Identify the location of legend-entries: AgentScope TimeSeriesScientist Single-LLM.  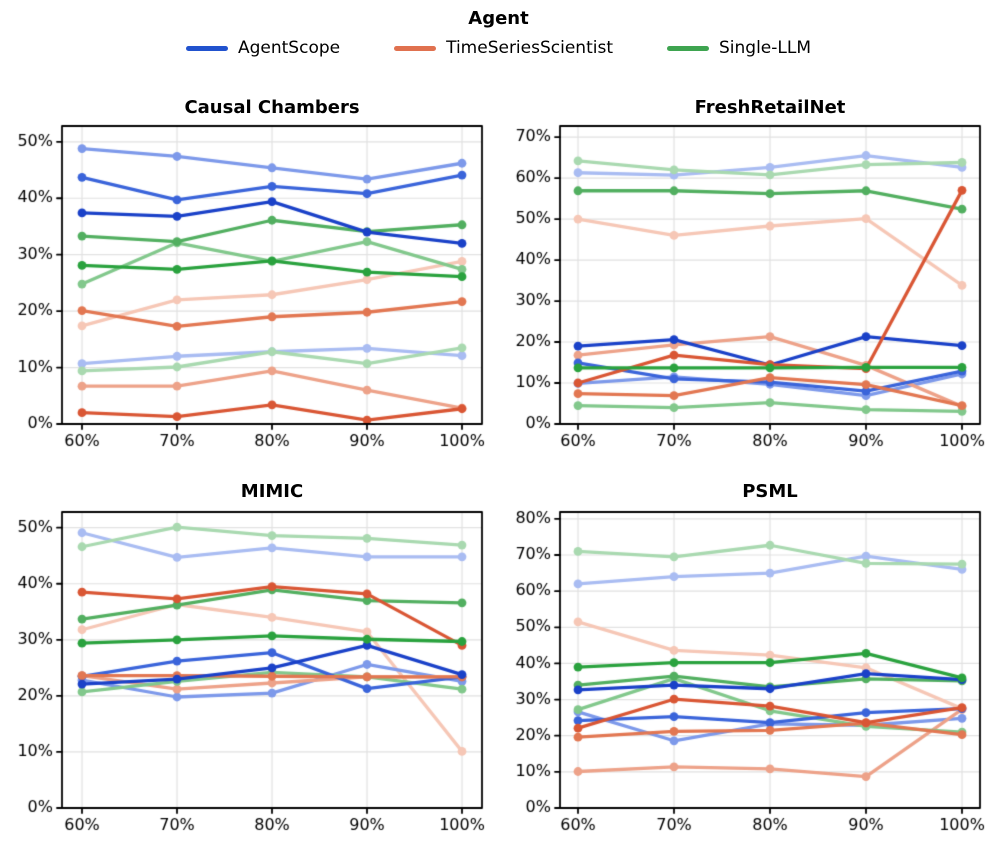
(498, 48).